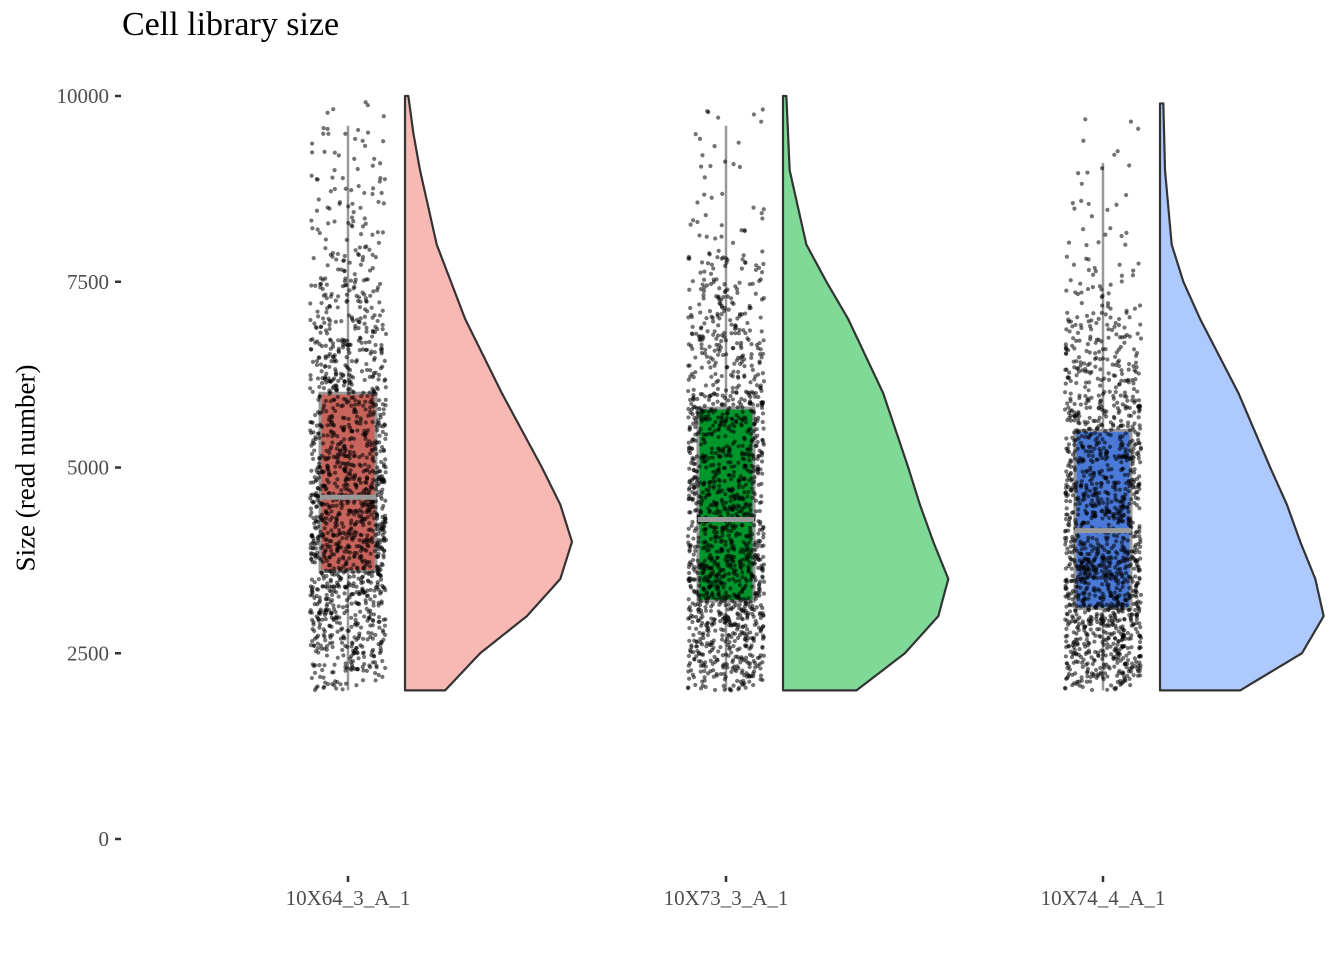 The width and height of the screenshot is (1344, 960). What do you see at coordinates (1241, 397) in the screenshot?
I see `density-half-violin` at bounding box center [1241, 397].